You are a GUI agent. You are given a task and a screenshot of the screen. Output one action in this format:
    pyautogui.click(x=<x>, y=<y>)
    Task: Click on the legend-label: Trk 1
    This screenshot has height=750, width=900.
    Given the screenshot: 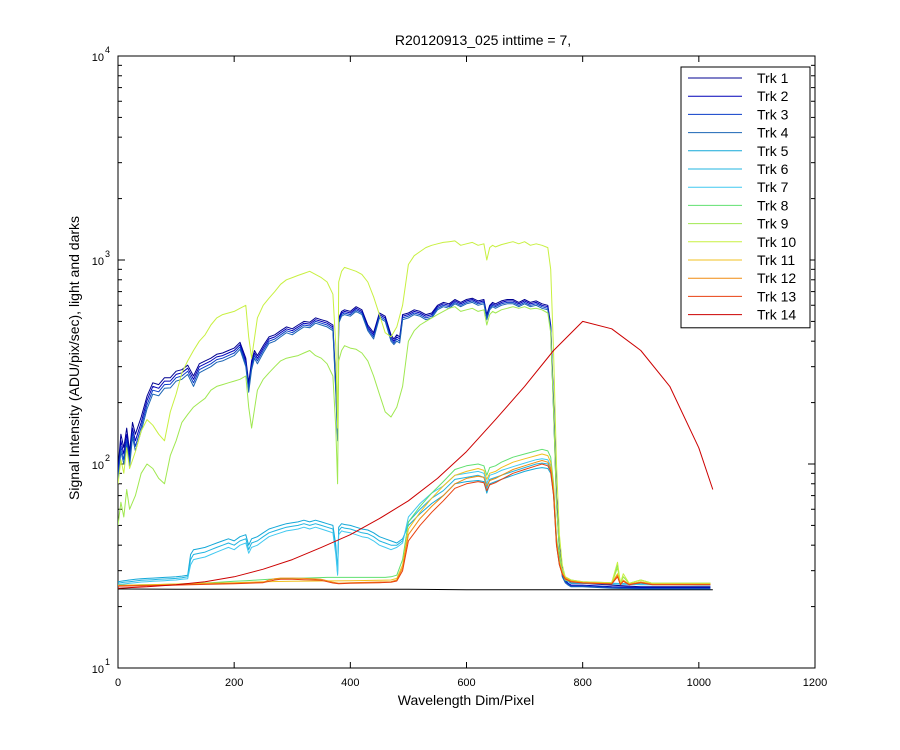 What is the action you would take?
    pyautogui.click(x=773, y=78)
    